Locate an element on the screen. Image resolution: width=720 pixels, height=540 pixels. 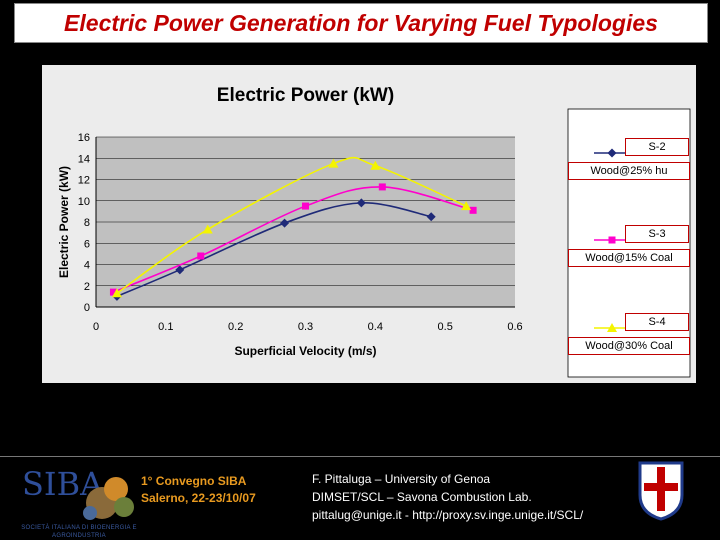
y-tick-label: 12 is located at coordinates (84, 181).